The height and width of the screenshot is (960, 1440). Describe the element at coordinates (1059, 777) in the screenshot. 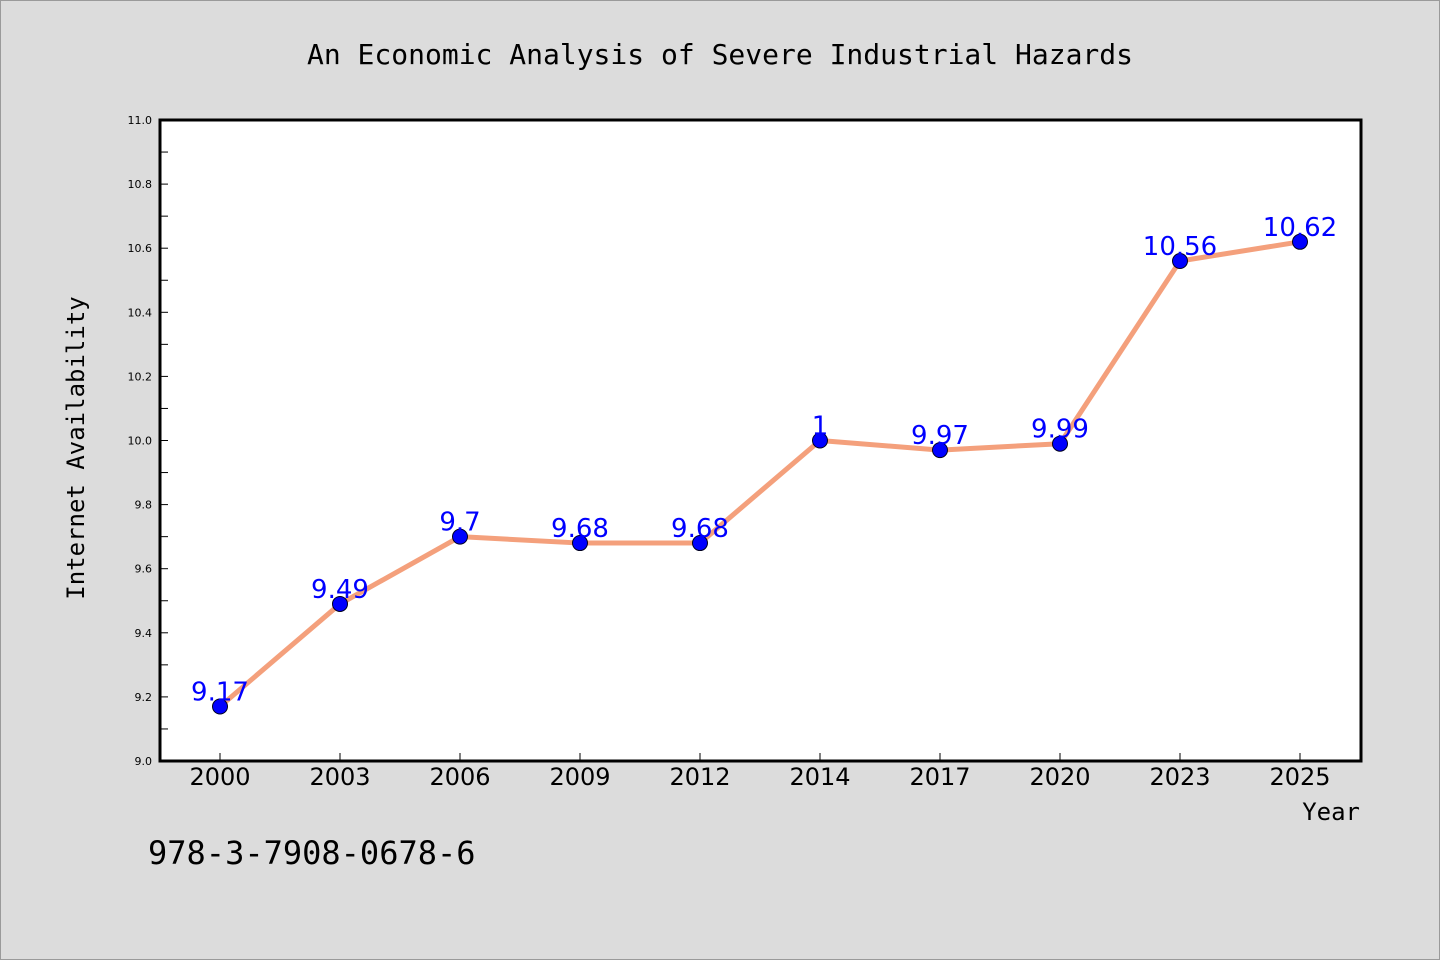

I see `x-tick-label: 2020` at that location.